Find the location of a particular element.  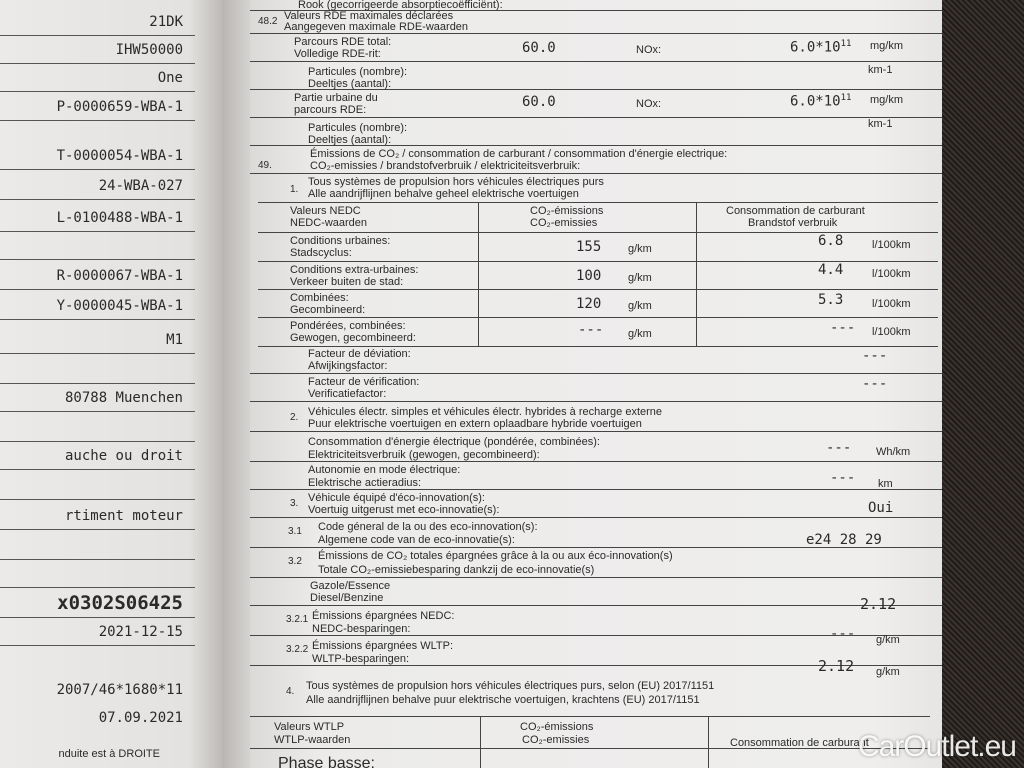

left-value: IHW50000 is located at coordinates (97, 50).